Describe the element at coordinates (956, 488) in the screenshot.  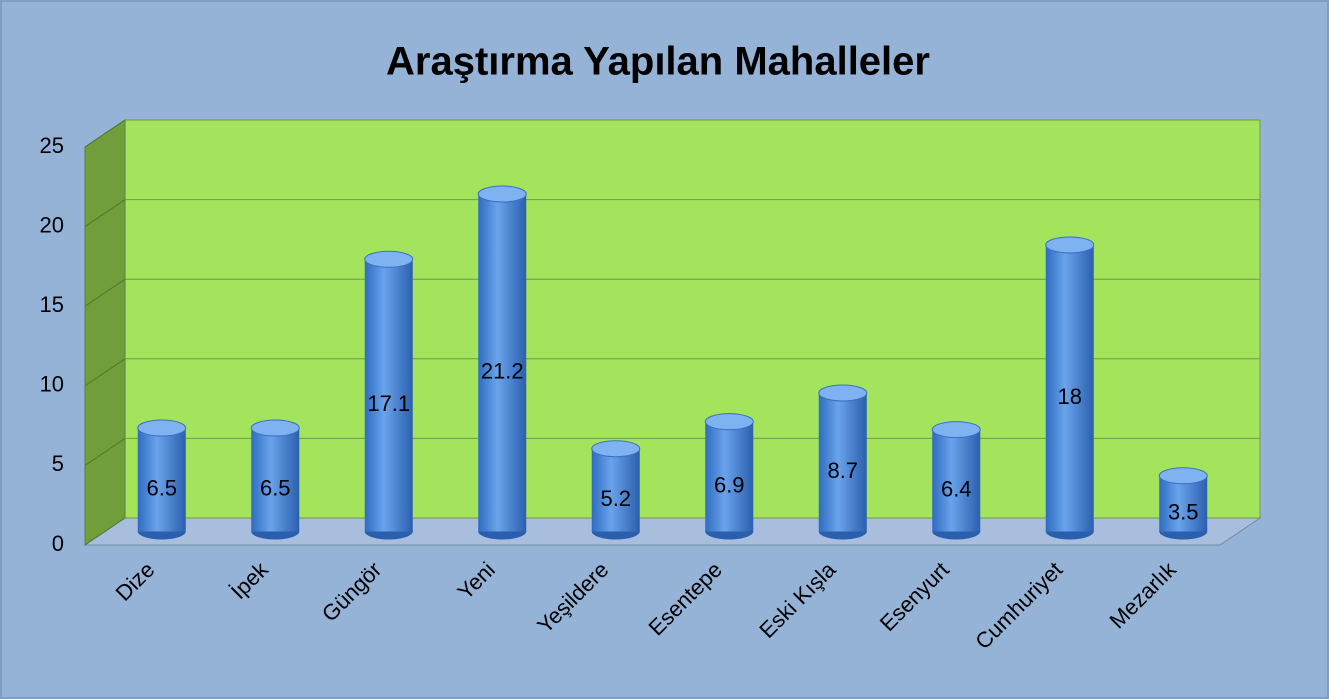
I see `data-label: 6.4` at that location.